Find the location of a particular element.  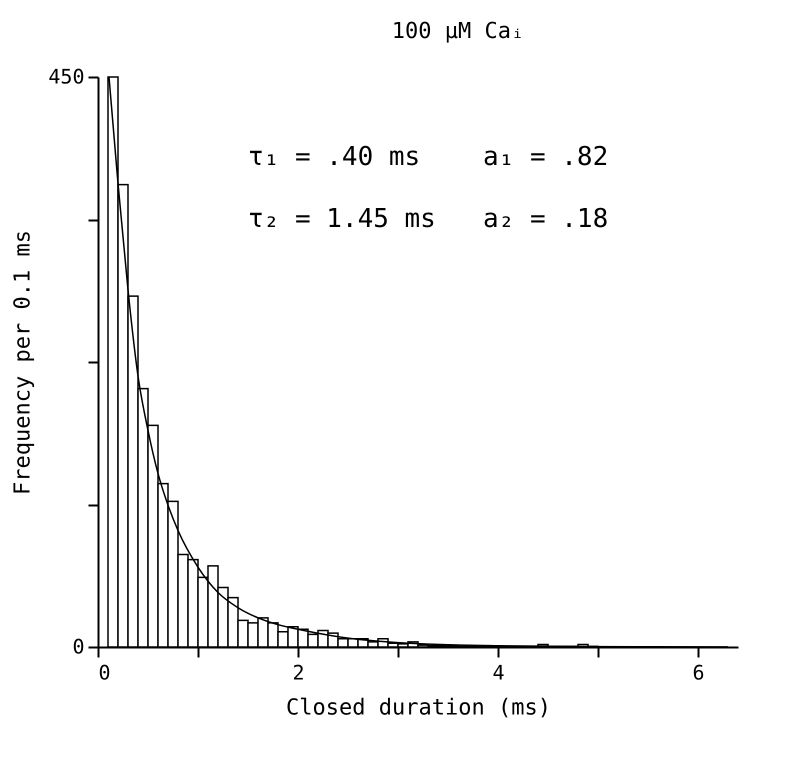

x-axis-title: Closed duration (ms) is located at coordinates (418, 708).